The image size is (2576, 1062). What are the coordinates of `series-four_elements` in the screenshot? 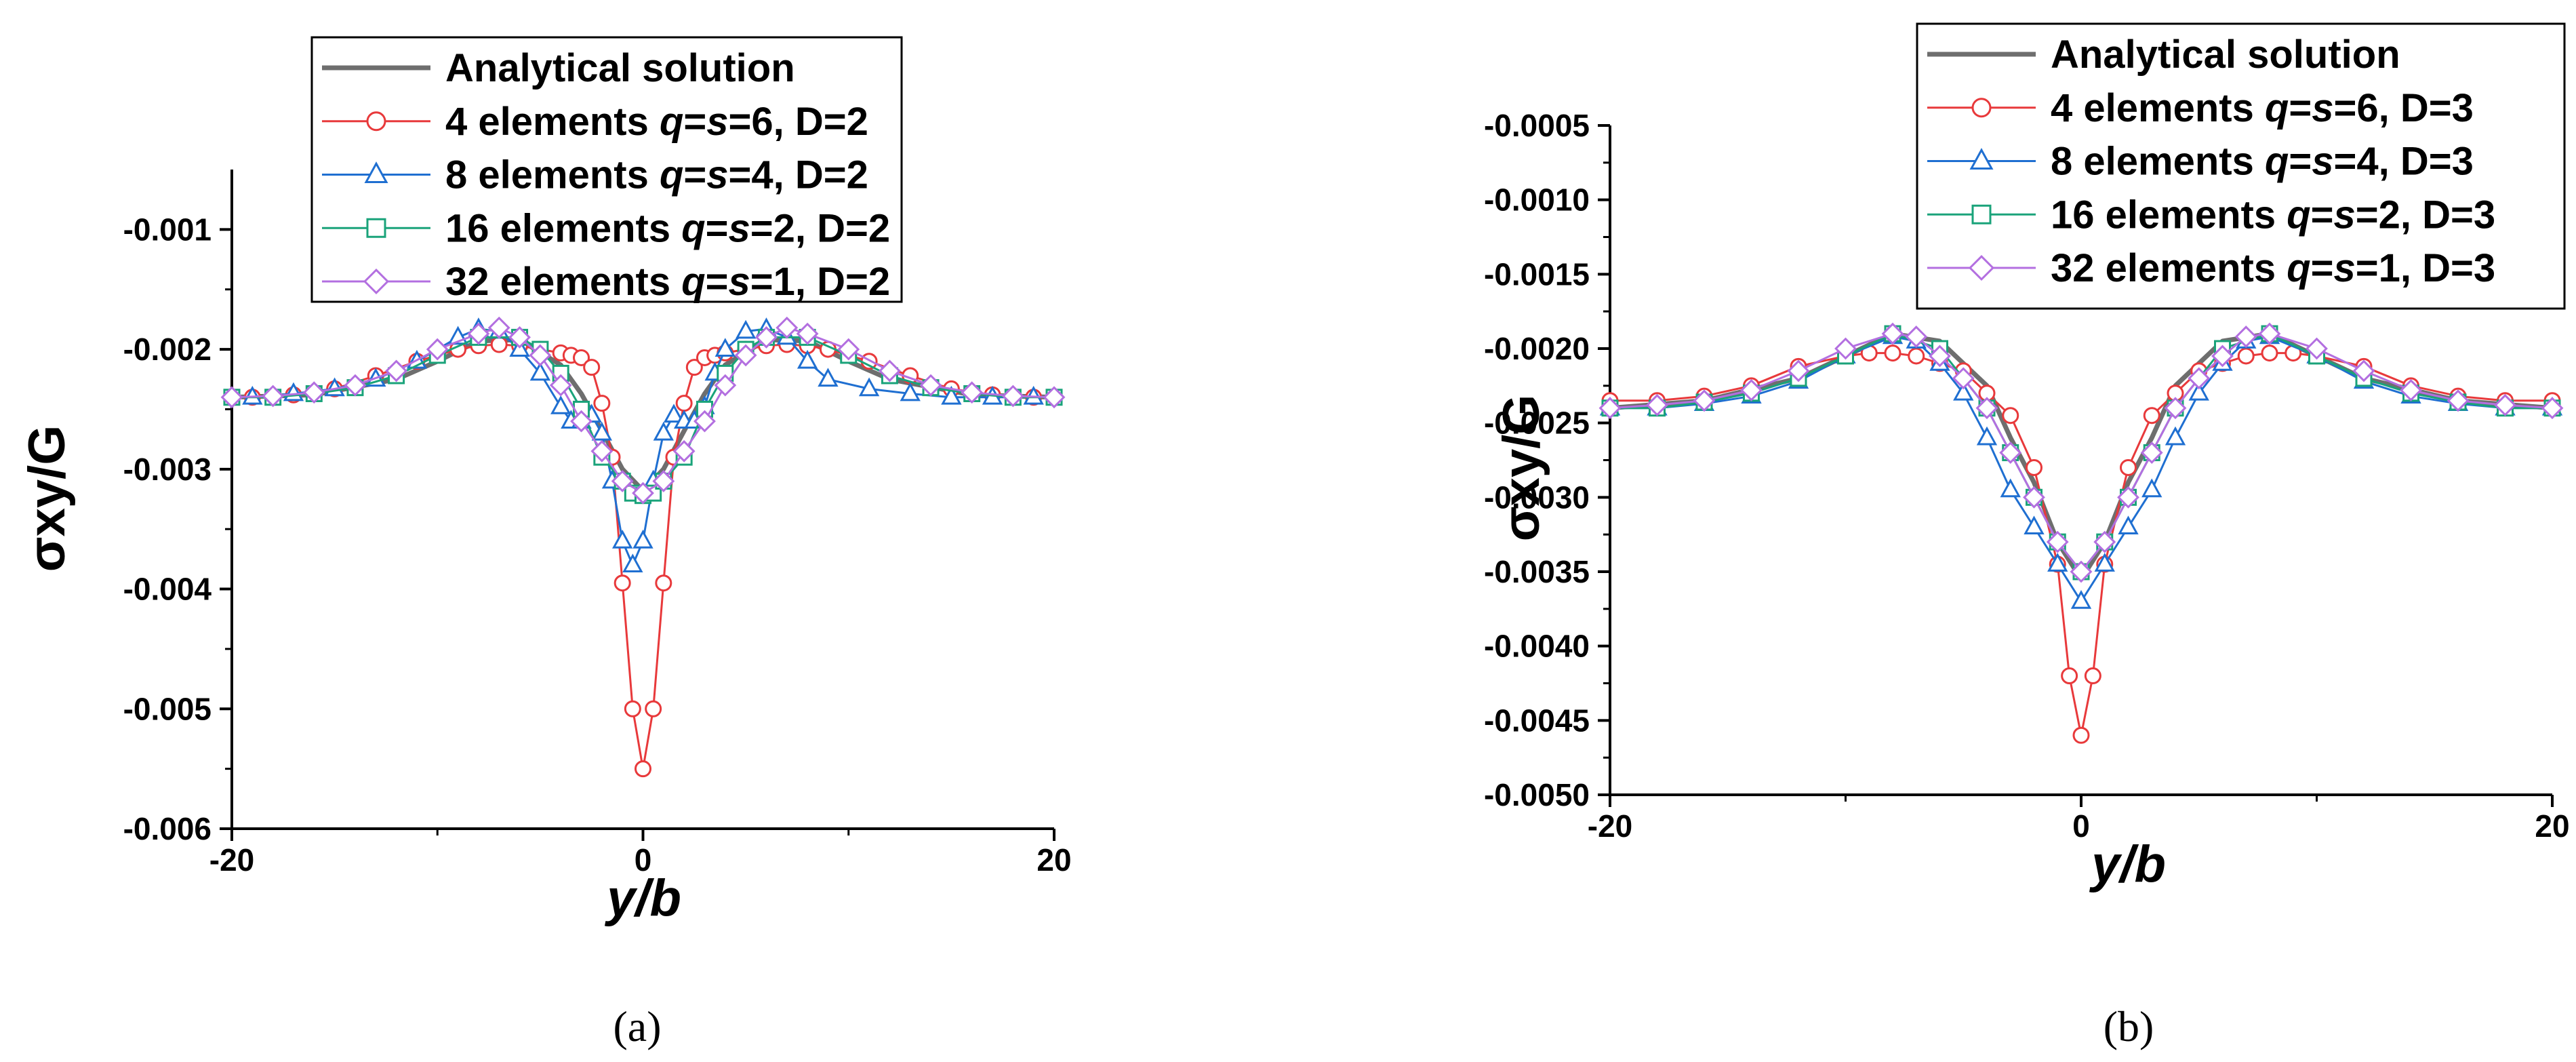 It's located at (2081, 544).